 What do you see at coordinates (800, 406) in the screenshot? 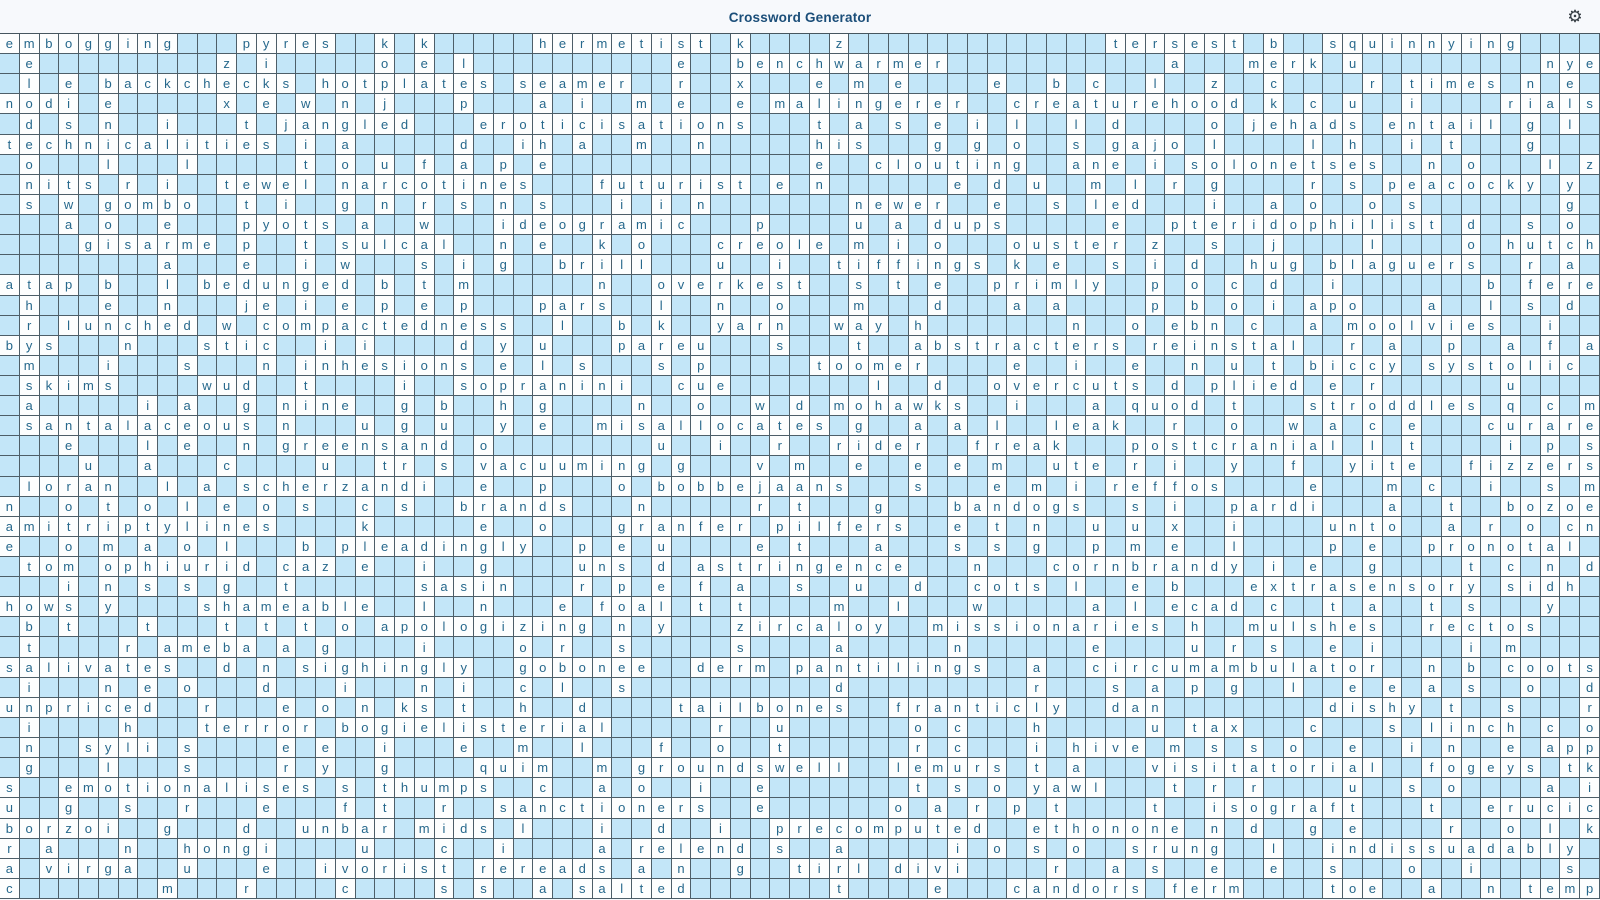
I see `grid-cell: d` at bounding box center [800, 406].